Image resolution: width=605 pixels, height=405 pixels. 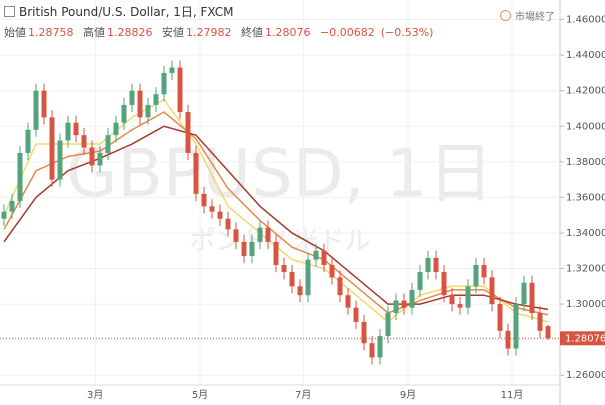 What do you see at coordinates (126, 12) in the screenshot?
I see `symbol-title: British Pound/U.S. Dollar, 1日, FXCM` at bounding box center [126, 12].